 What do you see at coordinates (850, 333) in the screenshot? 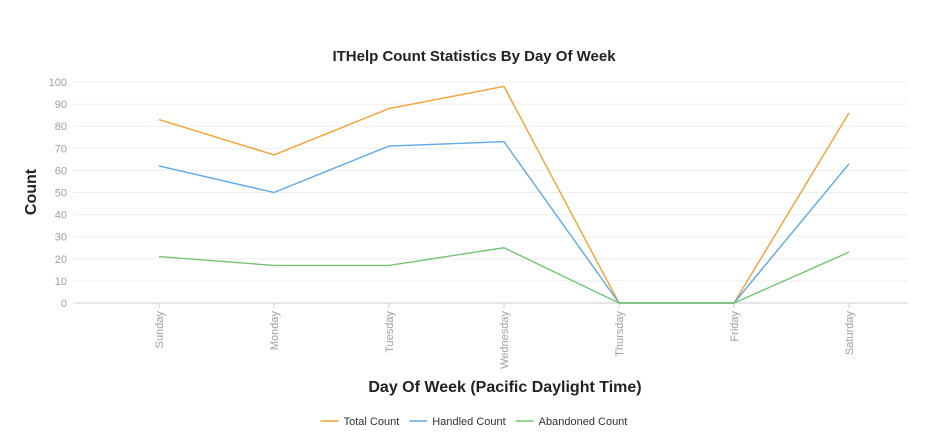
I see `x-tick-label: Saturday` at bounding box center [850, 333].